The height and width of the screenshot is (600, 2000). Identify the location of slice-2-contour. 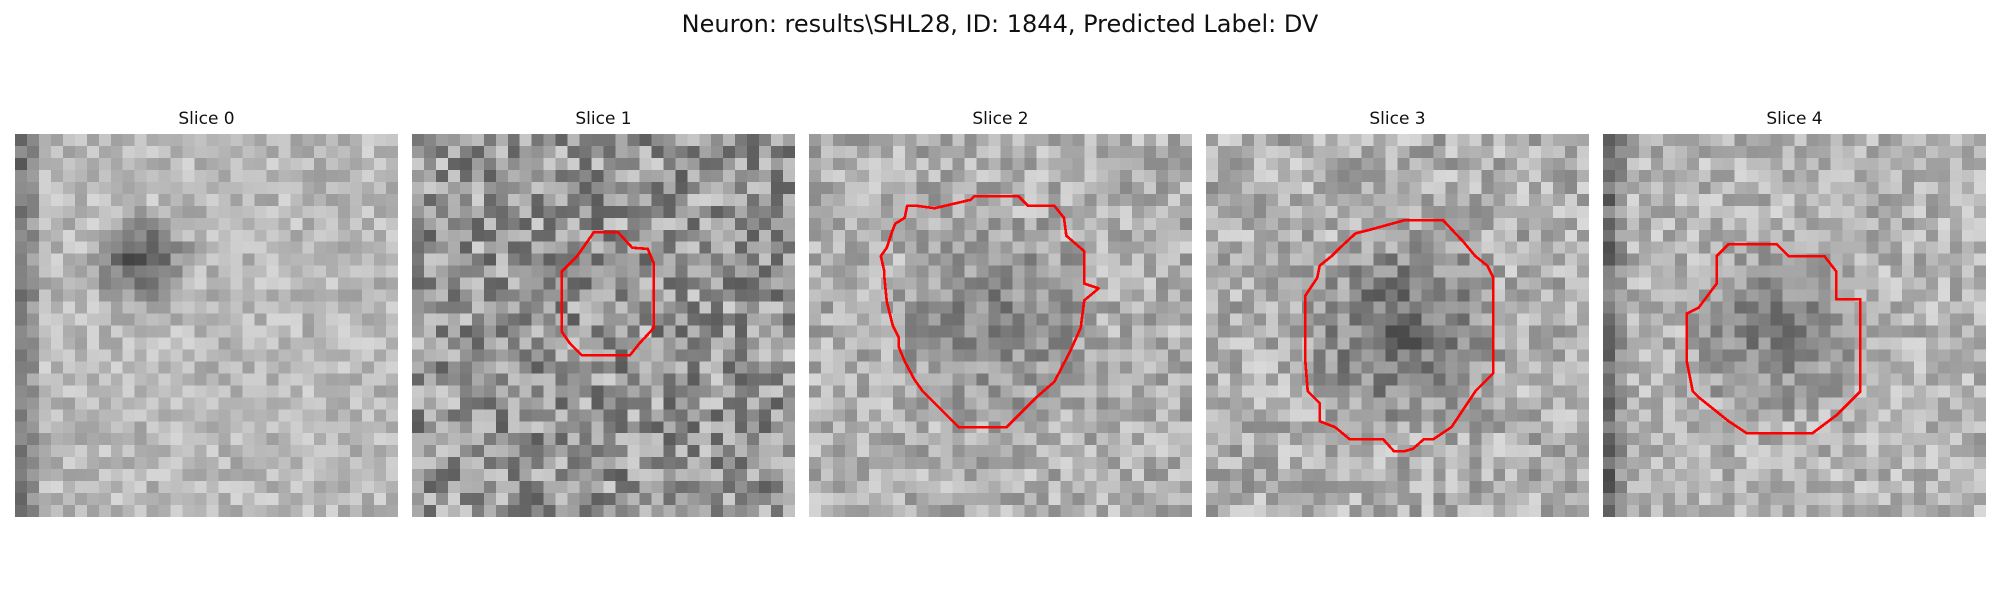
(989, 311).